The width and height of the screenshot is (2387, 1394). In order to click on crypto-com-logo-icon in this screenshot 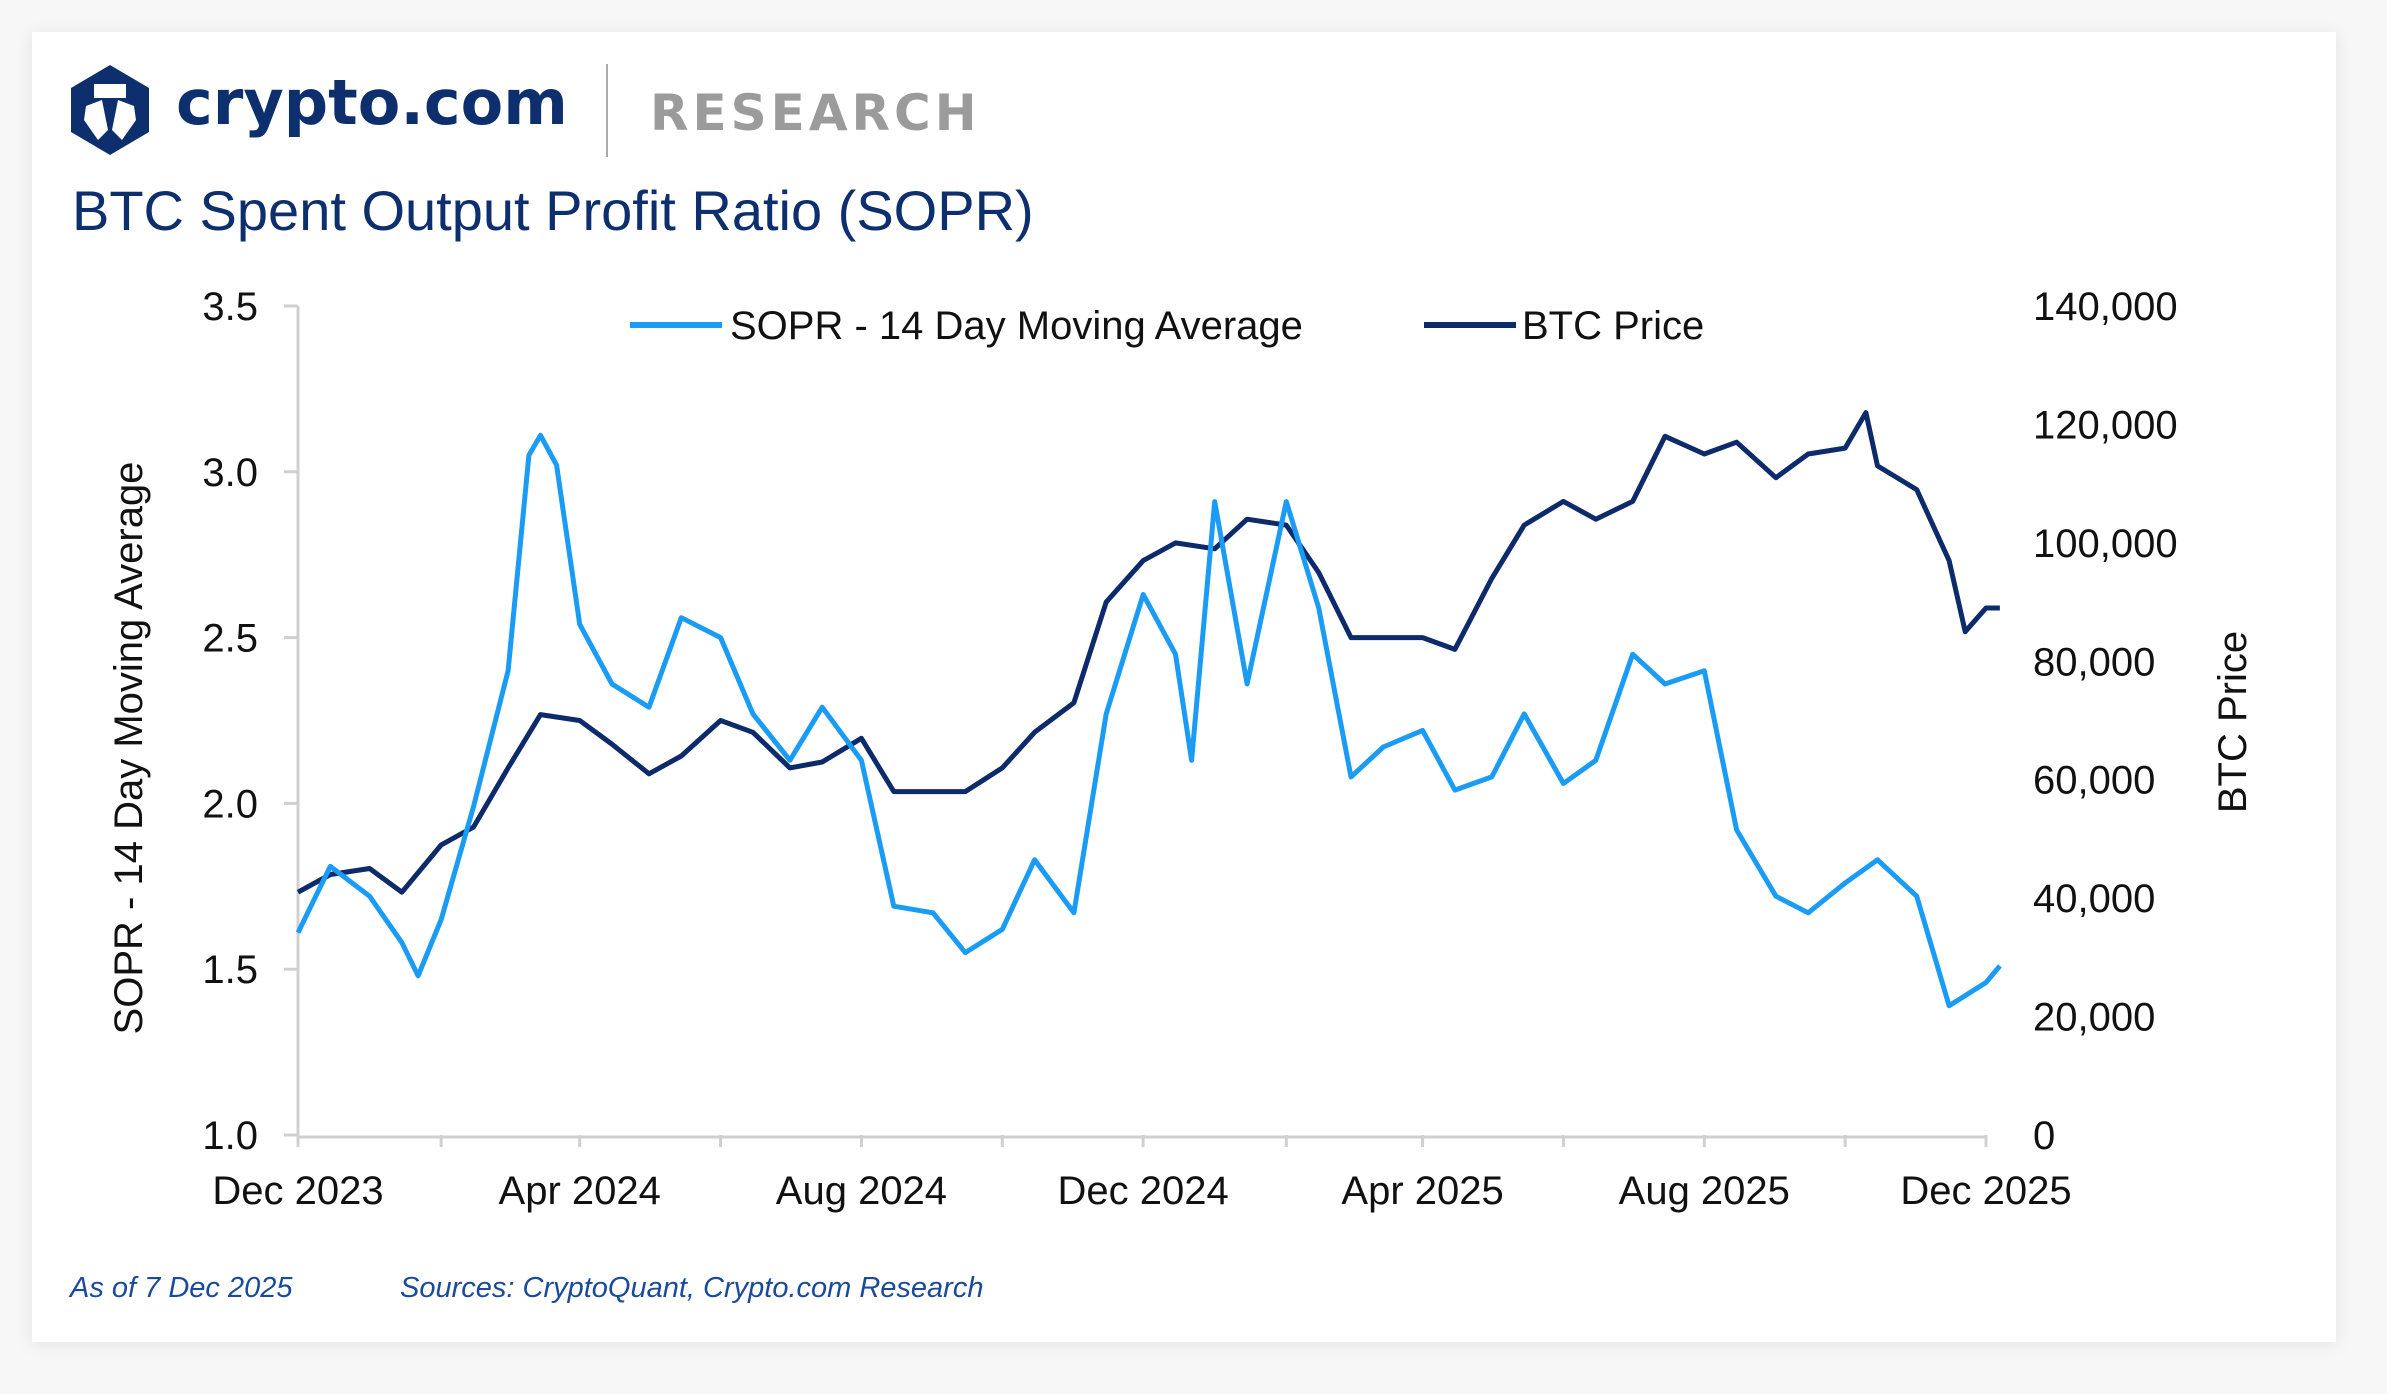, I will do `click(110, 110)`.